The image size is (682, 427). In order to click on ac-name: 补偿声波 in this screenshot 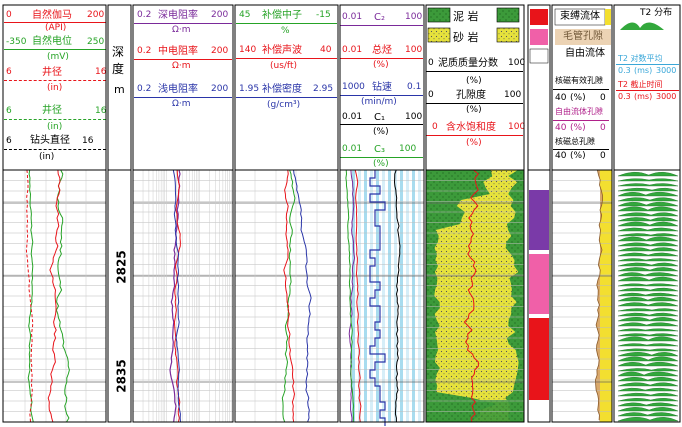, I will do `click(282, 50)`.